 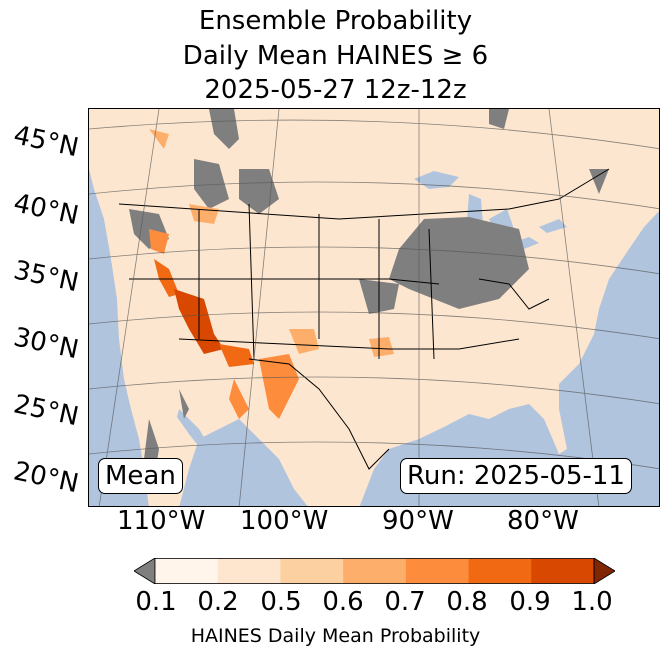 I want to click on lat-label-45: 45°N, so click(x=46, y=142).